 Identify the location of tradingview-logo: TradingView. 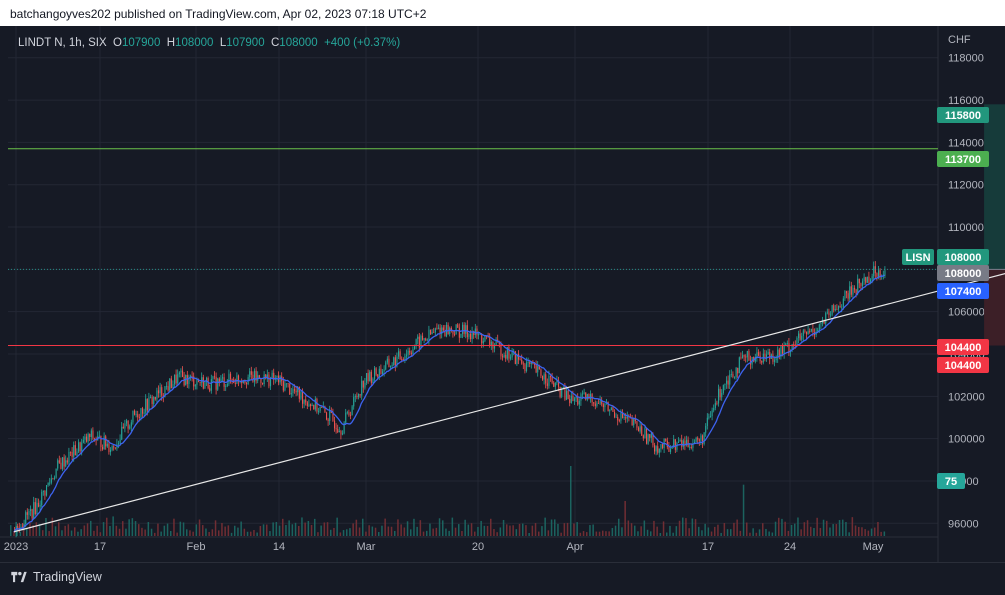
(56, 577).